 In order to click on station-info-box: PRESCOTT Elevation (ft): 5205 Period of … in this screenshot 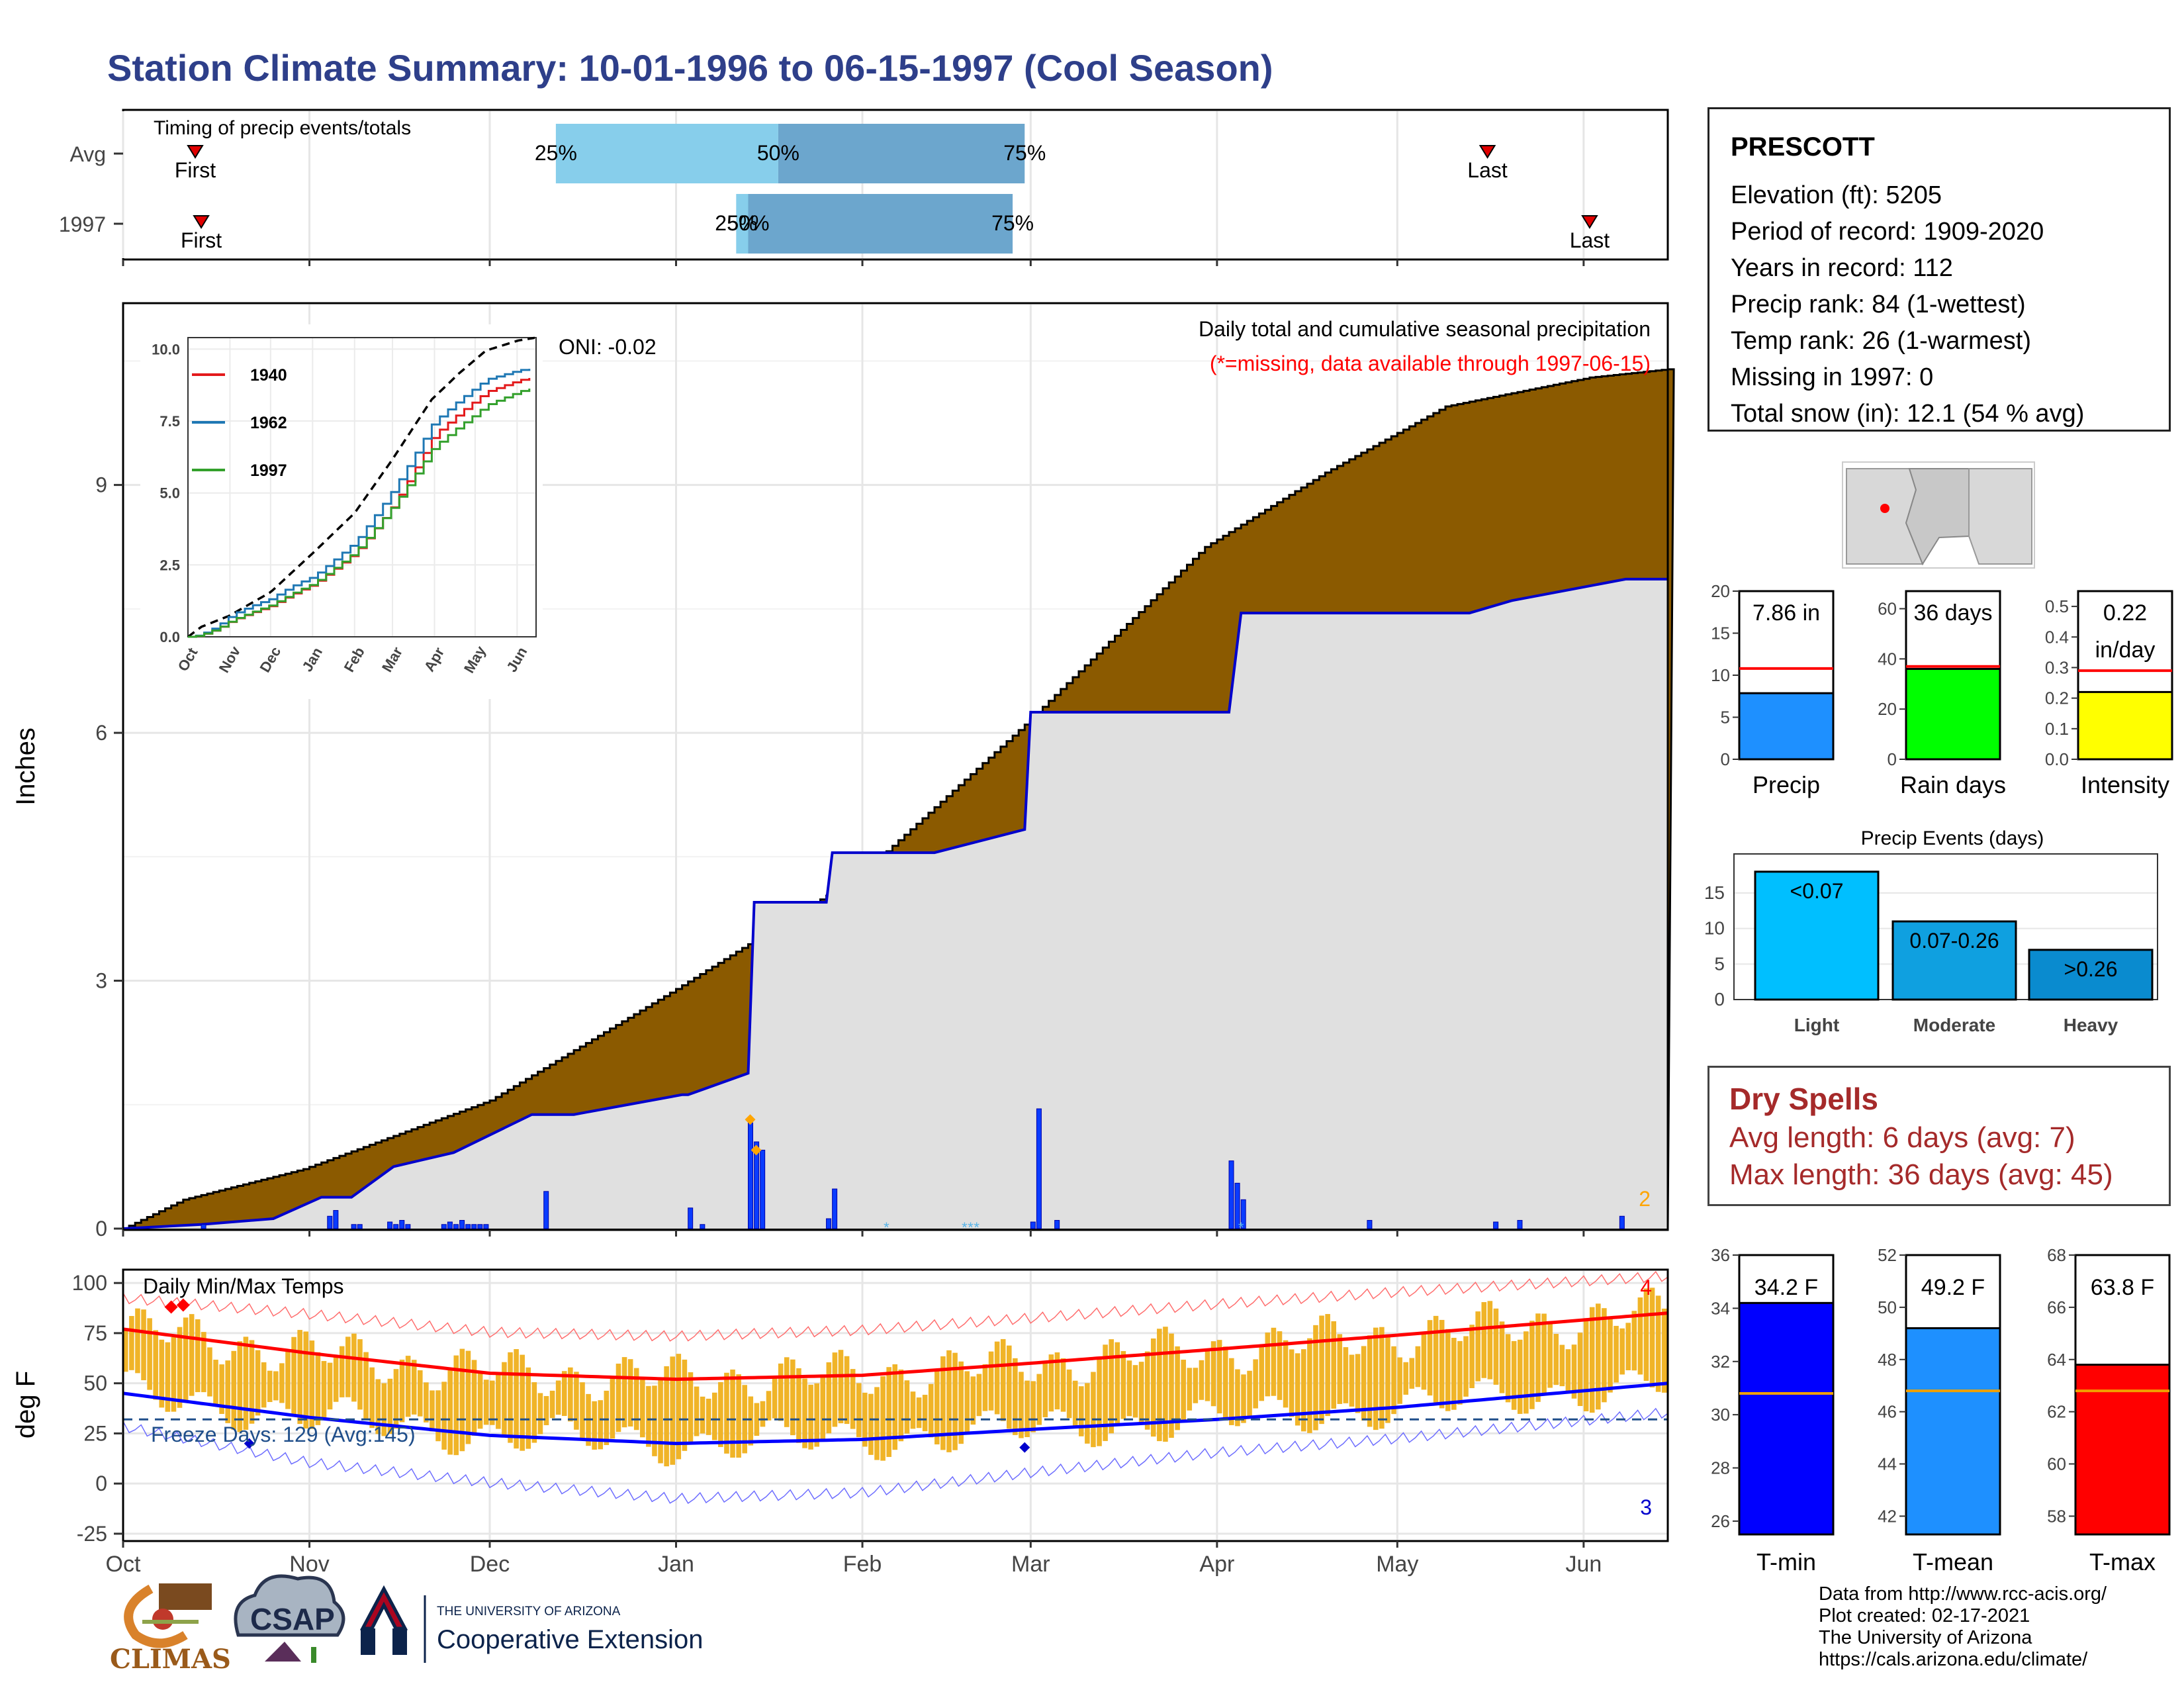, I will do `click(1939, 269)`.